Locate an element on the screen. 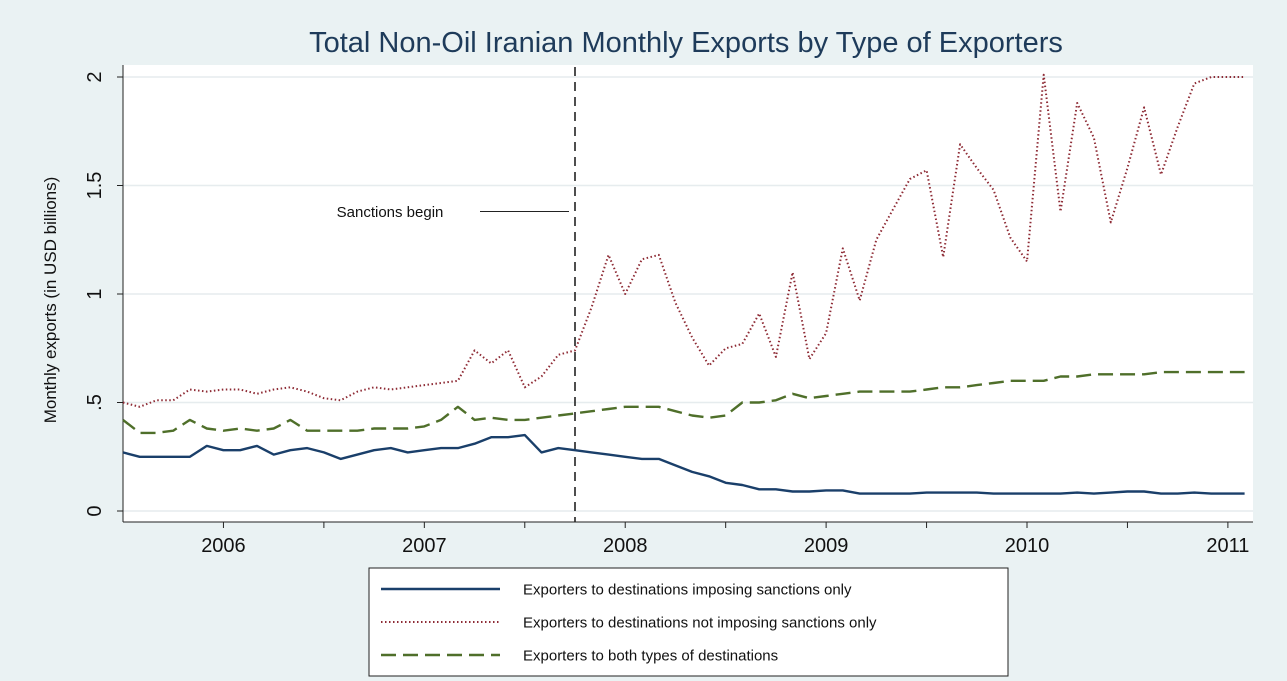 The image size is (1287, 681). legend-box is located at coordinates (688, 622).